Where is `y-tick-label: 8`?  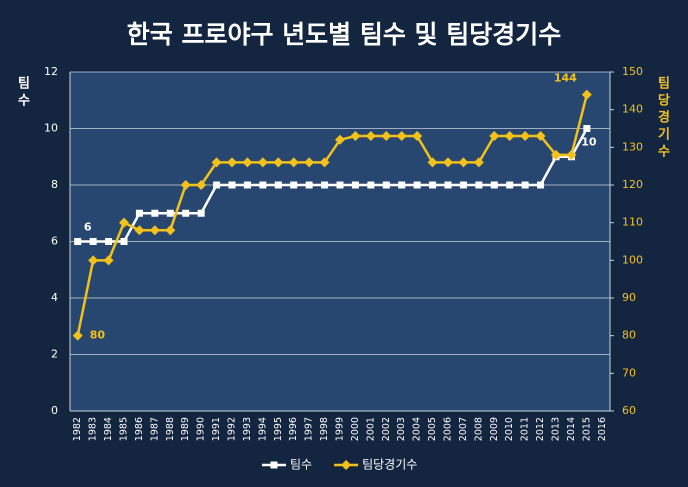
y-tick-label: 8 is located at coordinates (54, 184).